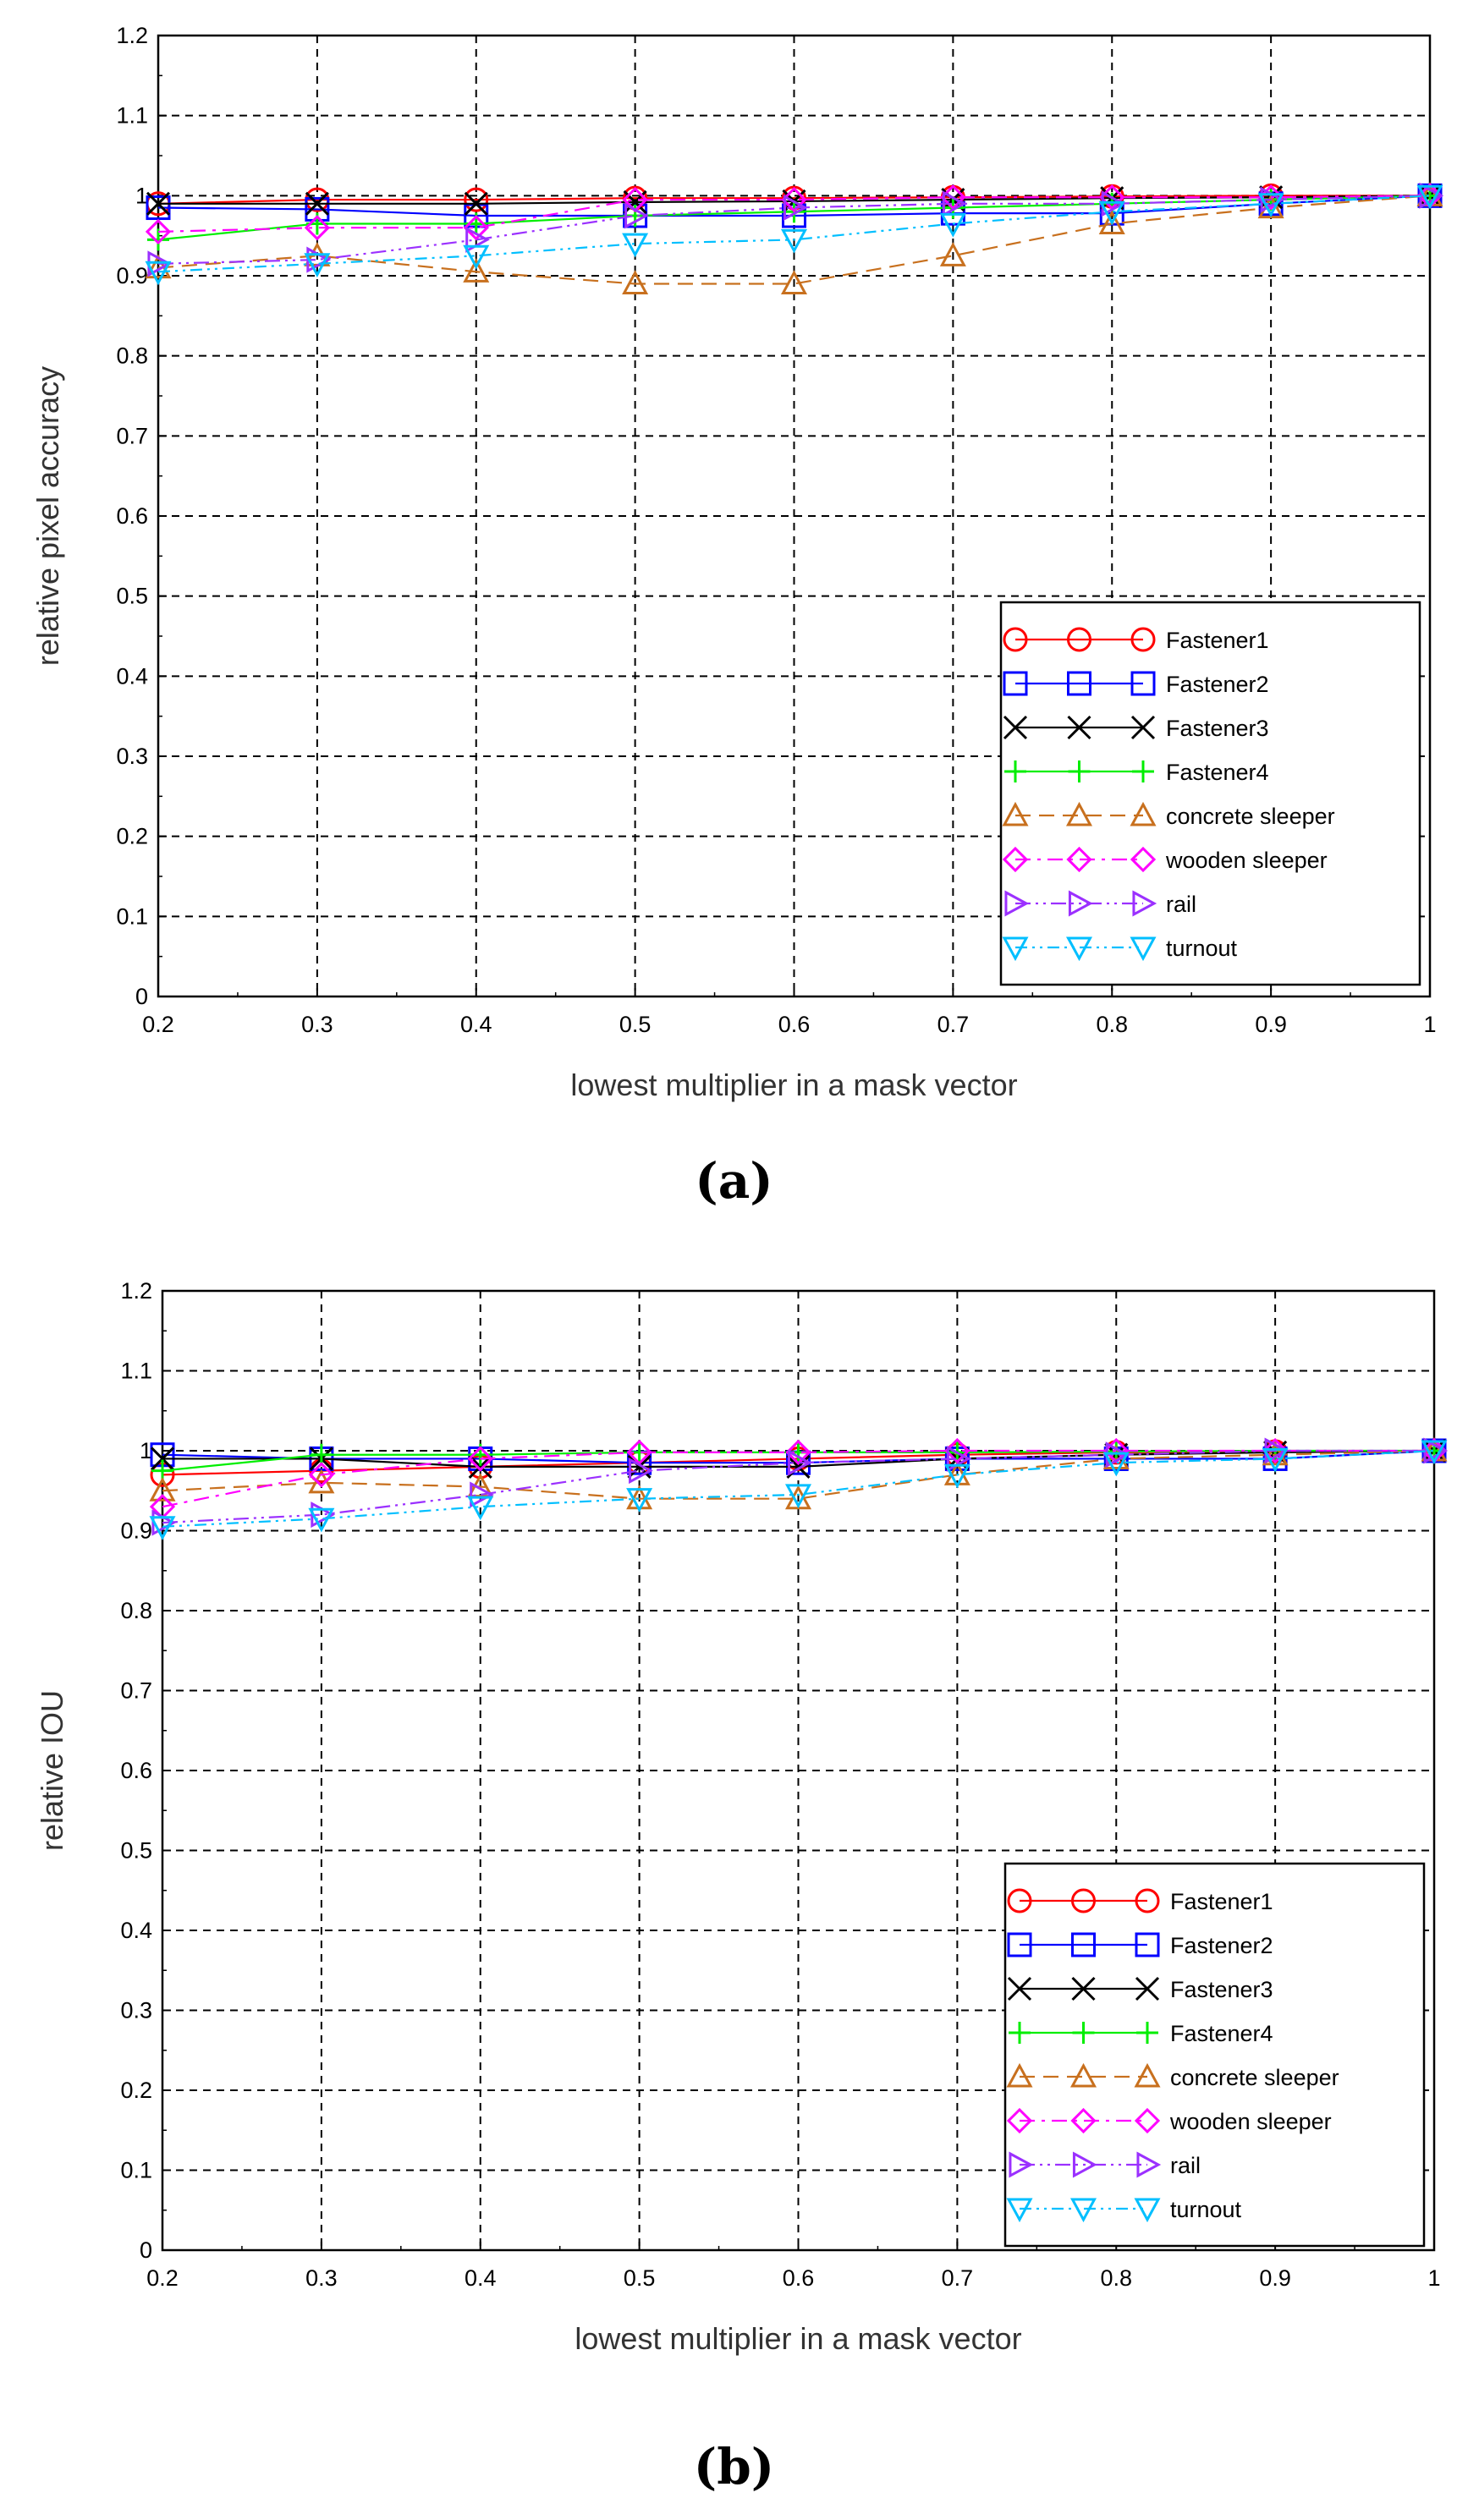 The width and height of the screenshot is (1468, 2520). What do you see at coordinates (47, 516) in the screenshot?
I see `y-axis-label: relative pixel accuracy` at bounding box center [47, 516].